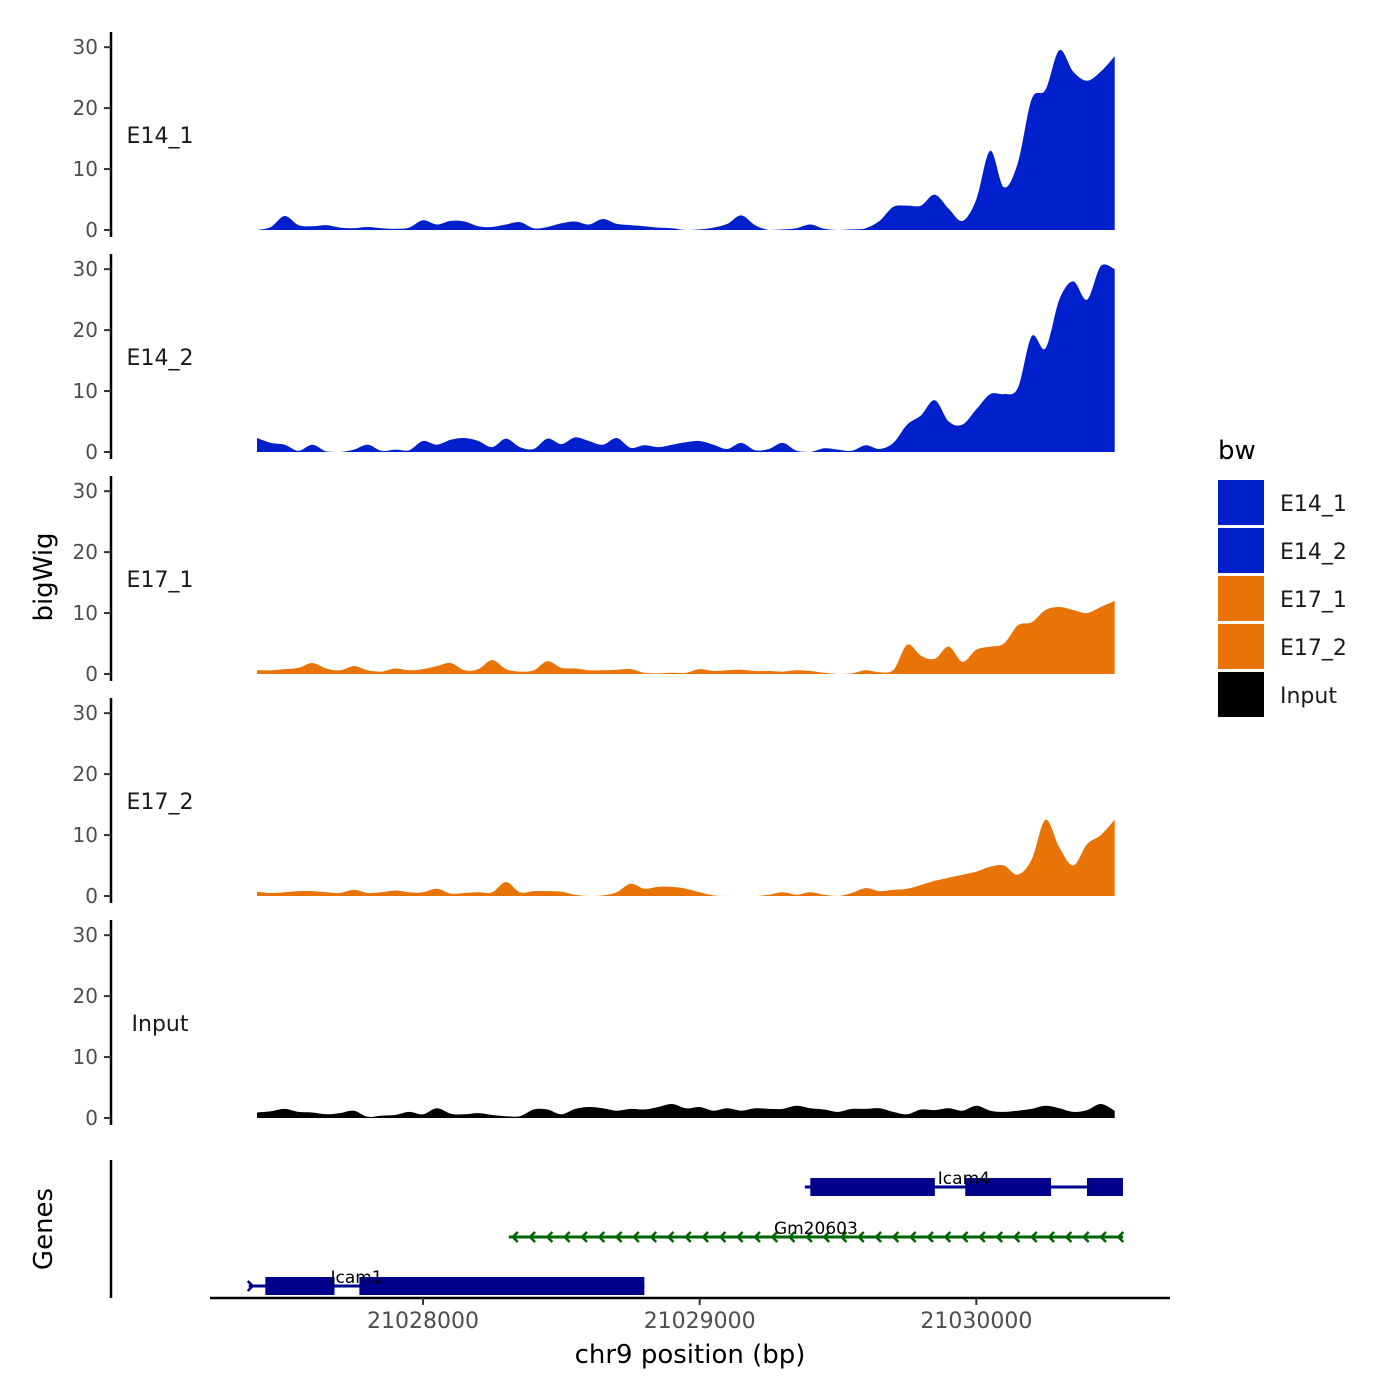  What do you see at coordinates (686, 1110) in the screenshot?
I see `coverage-area-Input` at bounding box center [686, 1110].